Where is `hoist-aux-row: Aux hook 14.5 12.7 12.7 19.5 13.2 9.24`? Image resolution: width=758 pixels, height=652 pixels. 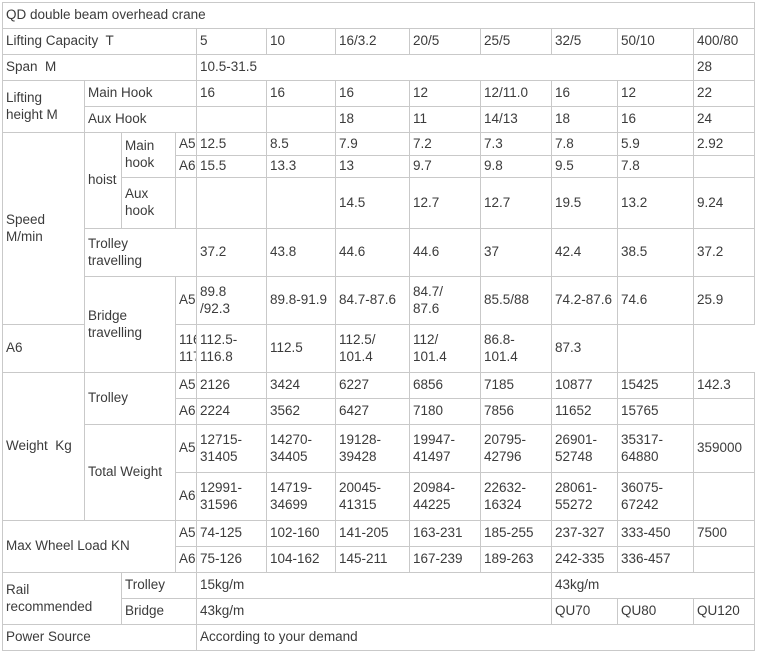 hoist-aux-row: Aux hook 14.5 12.7 12.7 19.5 13.2 9.24 is located at coordinates (379, 203).